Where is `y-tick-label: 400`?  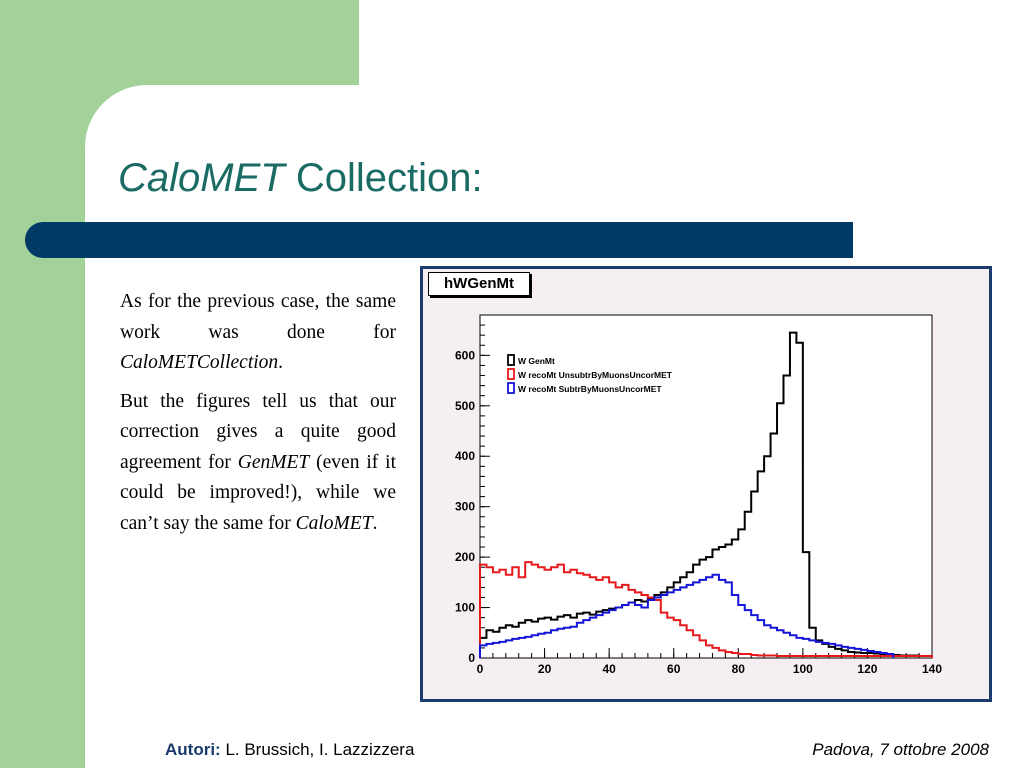
y-tick-label: 400 is located at coordinates (465, 456).